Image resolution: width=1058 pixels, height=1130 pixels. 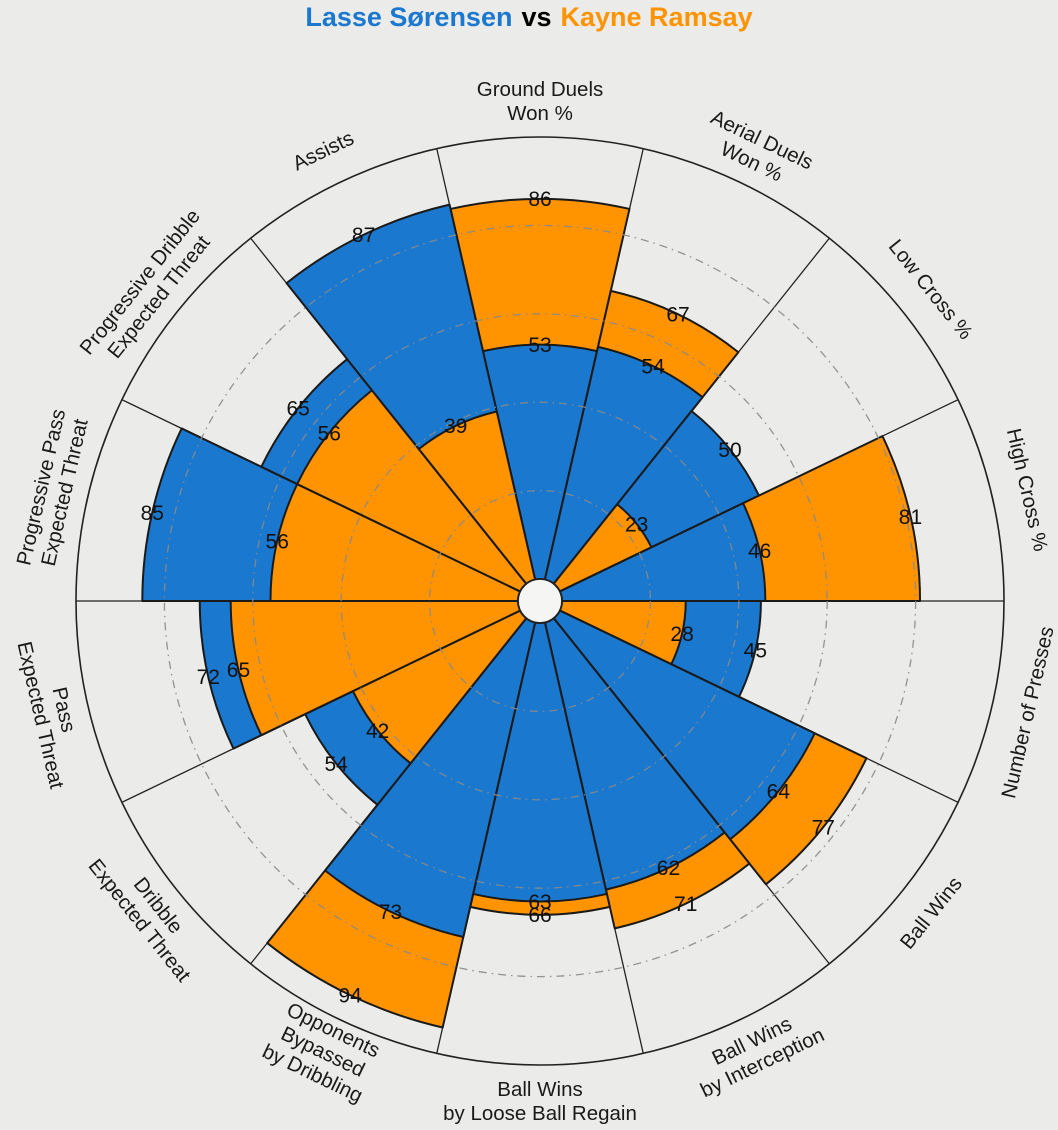 What do you see at coordinates (323, 151) in the screenshot?
I see `category-label: Assists` at bounding box center [323, 151].